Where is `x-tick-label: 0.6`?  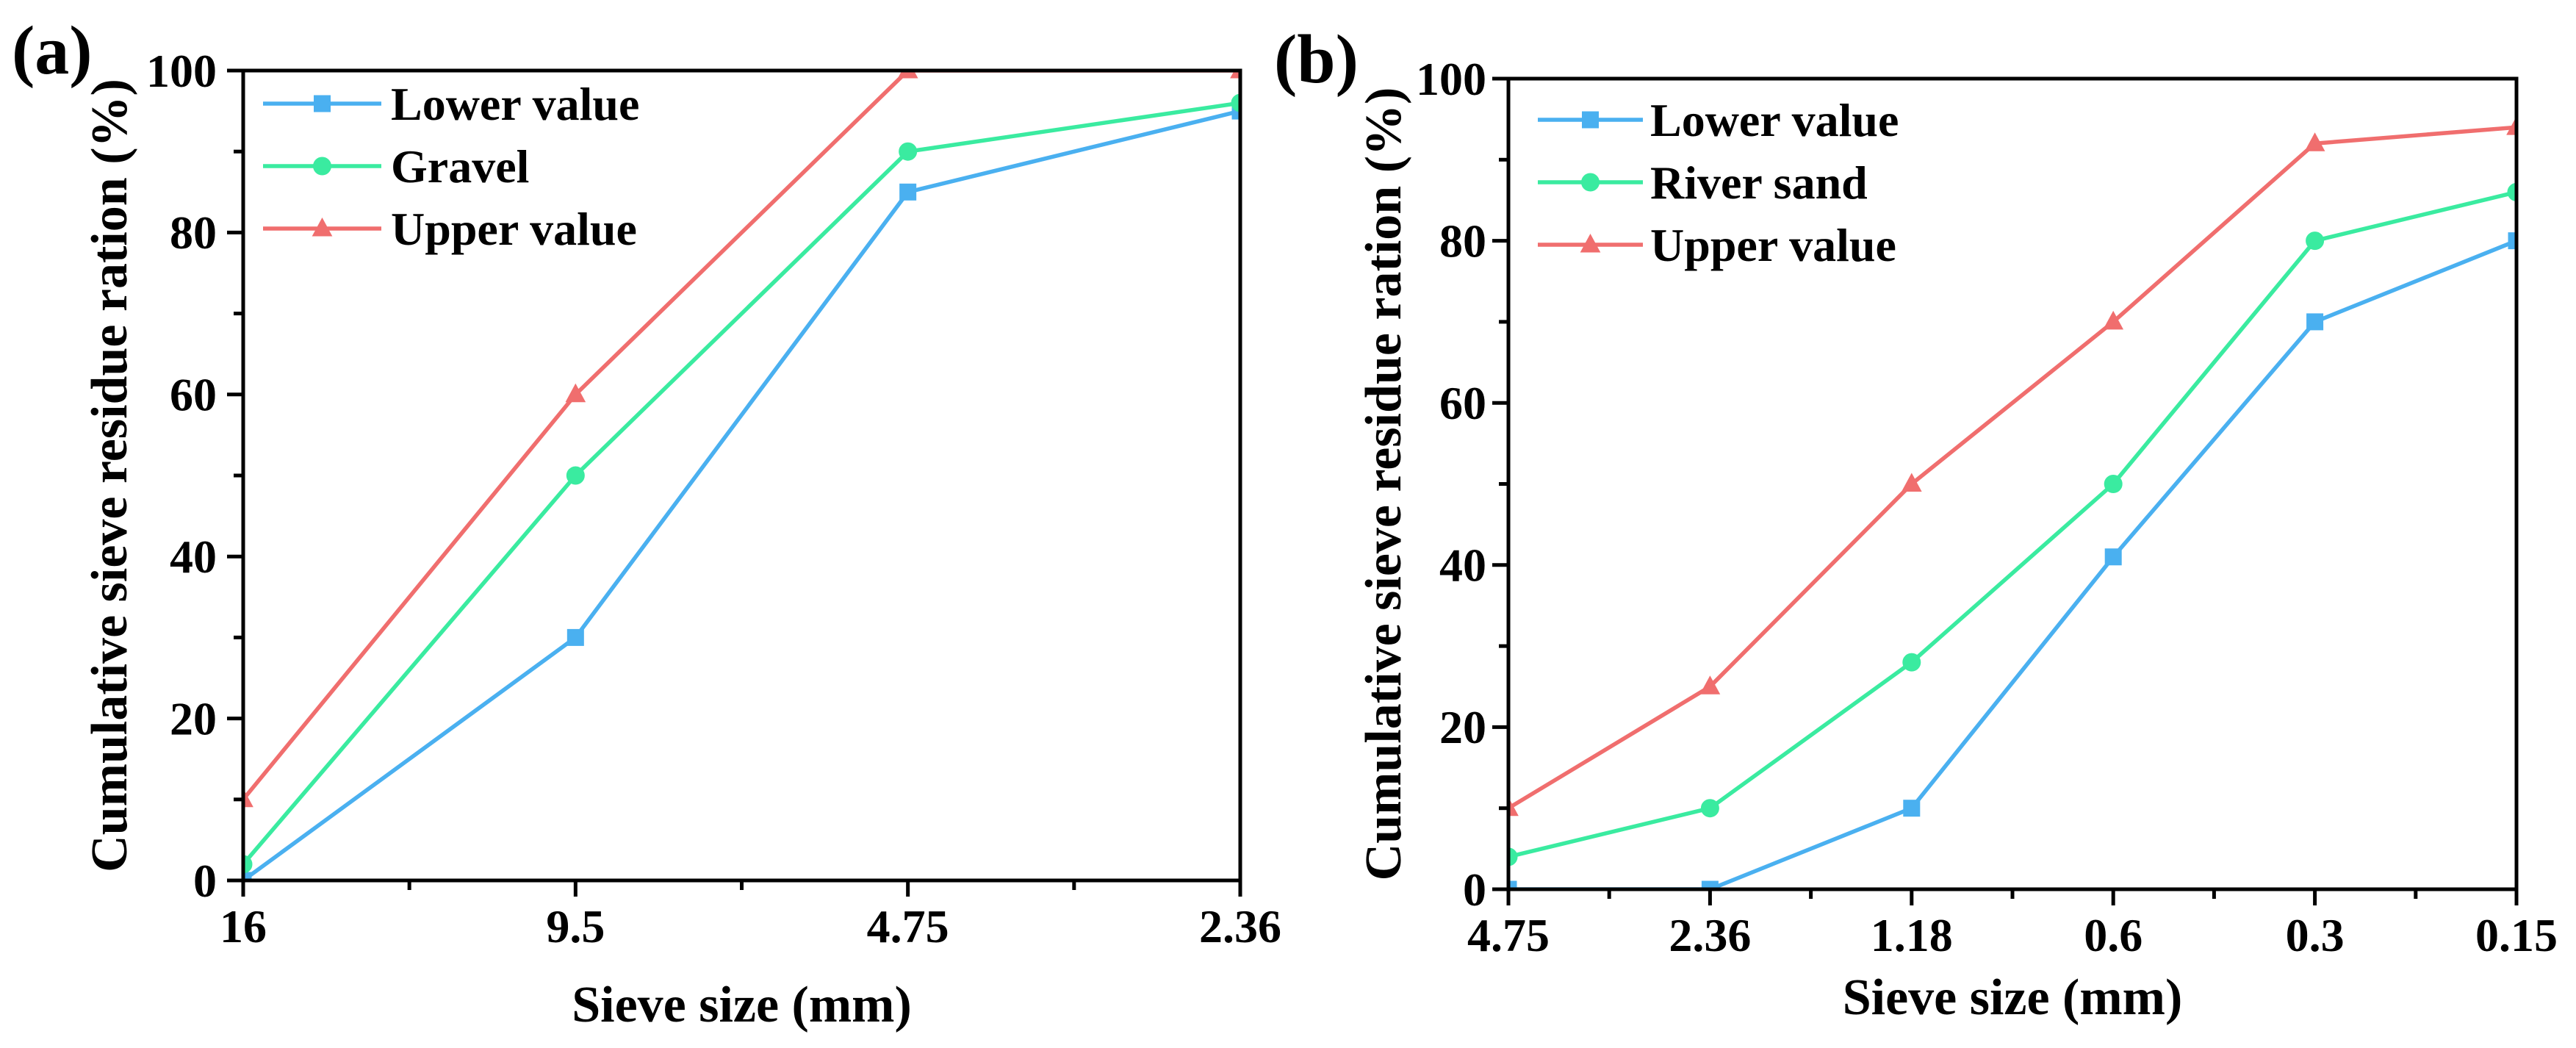
x-tick-label: 0.6 is located at coordinates (2113, 935).